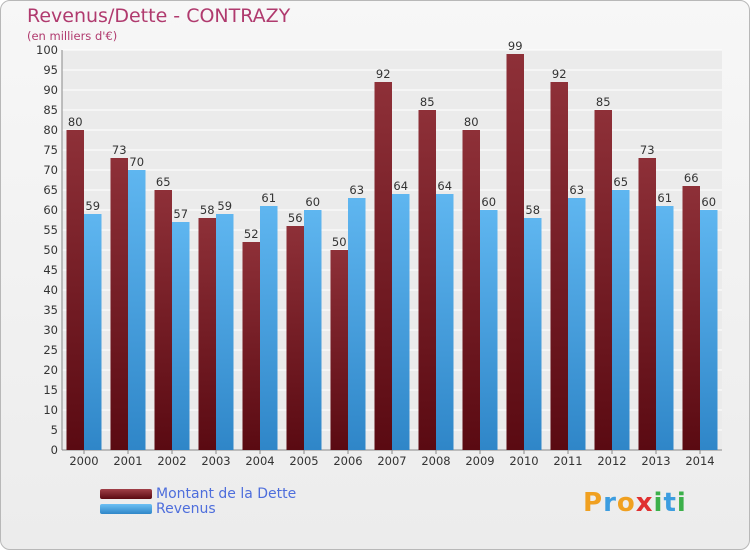 The image size is (750, 550). What do you see at coordinates (47, 50) in the screenshot?
I see `y-tick-label: 100` at bounding box center [47, 50].